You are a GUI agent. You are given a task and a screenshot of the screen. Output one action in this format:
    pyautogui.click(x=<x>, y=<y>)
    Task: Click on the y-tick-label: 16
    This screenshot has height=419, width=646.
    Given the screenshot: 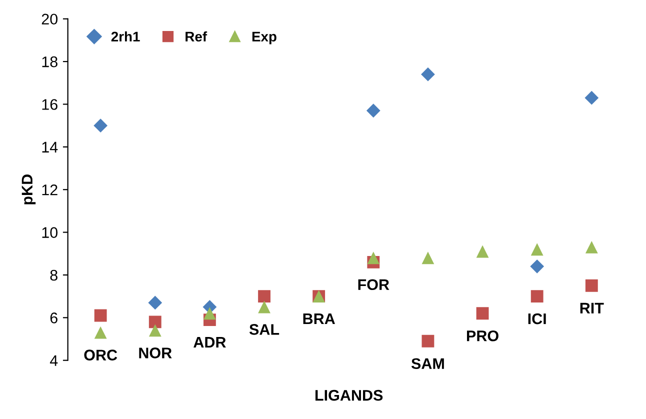 What is the action you would take?
    pyautogui.click(x=50, y=104)
    